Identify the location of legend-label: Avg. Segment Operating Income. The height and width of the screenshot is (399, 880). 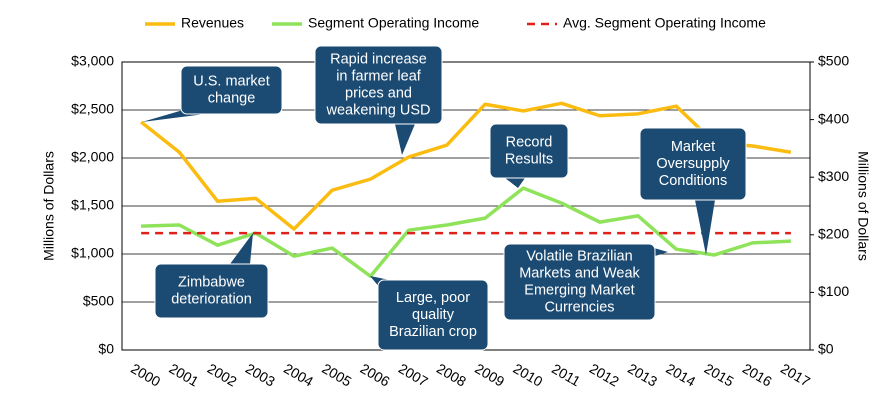
(664, 23).